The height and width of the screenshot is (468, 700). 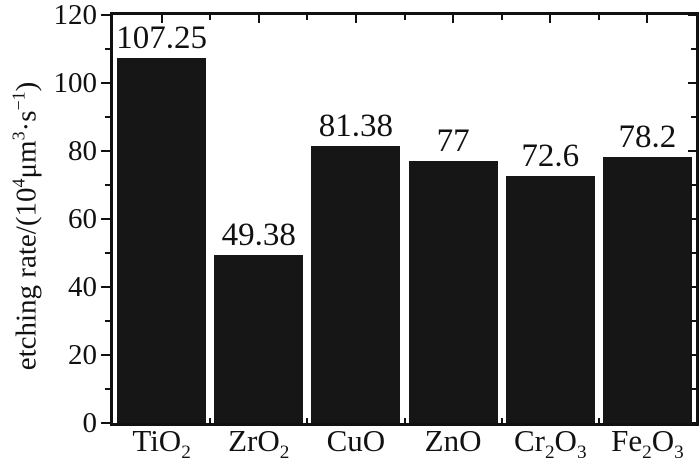 I want to click on bar-value-label: 49.38, so click(x=258, y=235).